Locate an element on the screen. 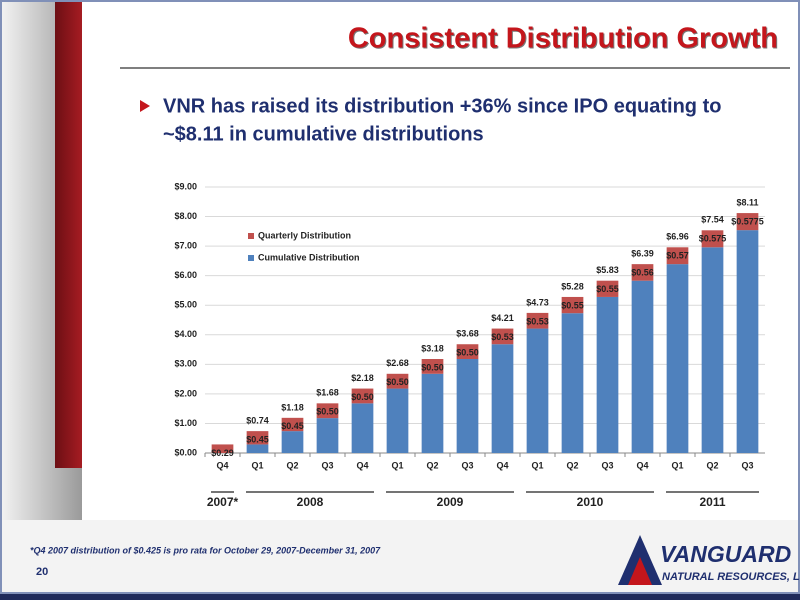  y-tick-label: $1.00 is located at coordinates (185, 423).